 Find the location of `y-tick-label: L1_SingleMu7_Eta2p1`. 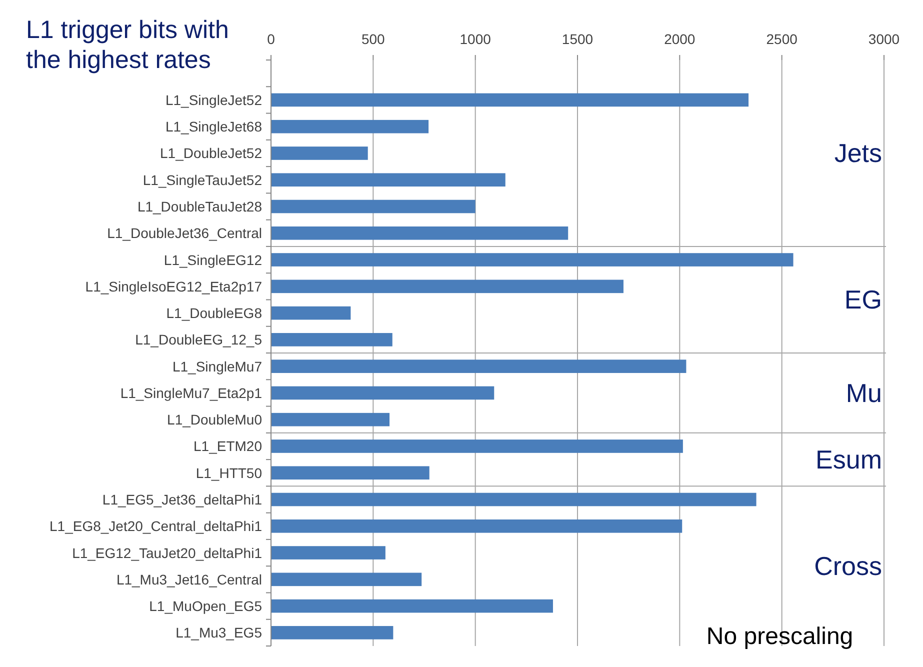

y-tick-label: L1_SingleMu7_Eta2p1 is located at coordinates (191, 392).